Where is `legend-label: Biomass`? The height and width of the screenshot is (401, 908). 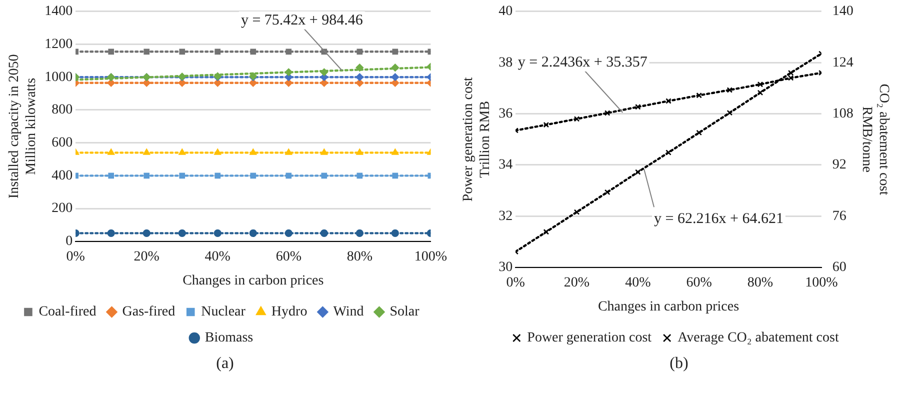
legend-label: Biomass is located at coordinates (229, 338).